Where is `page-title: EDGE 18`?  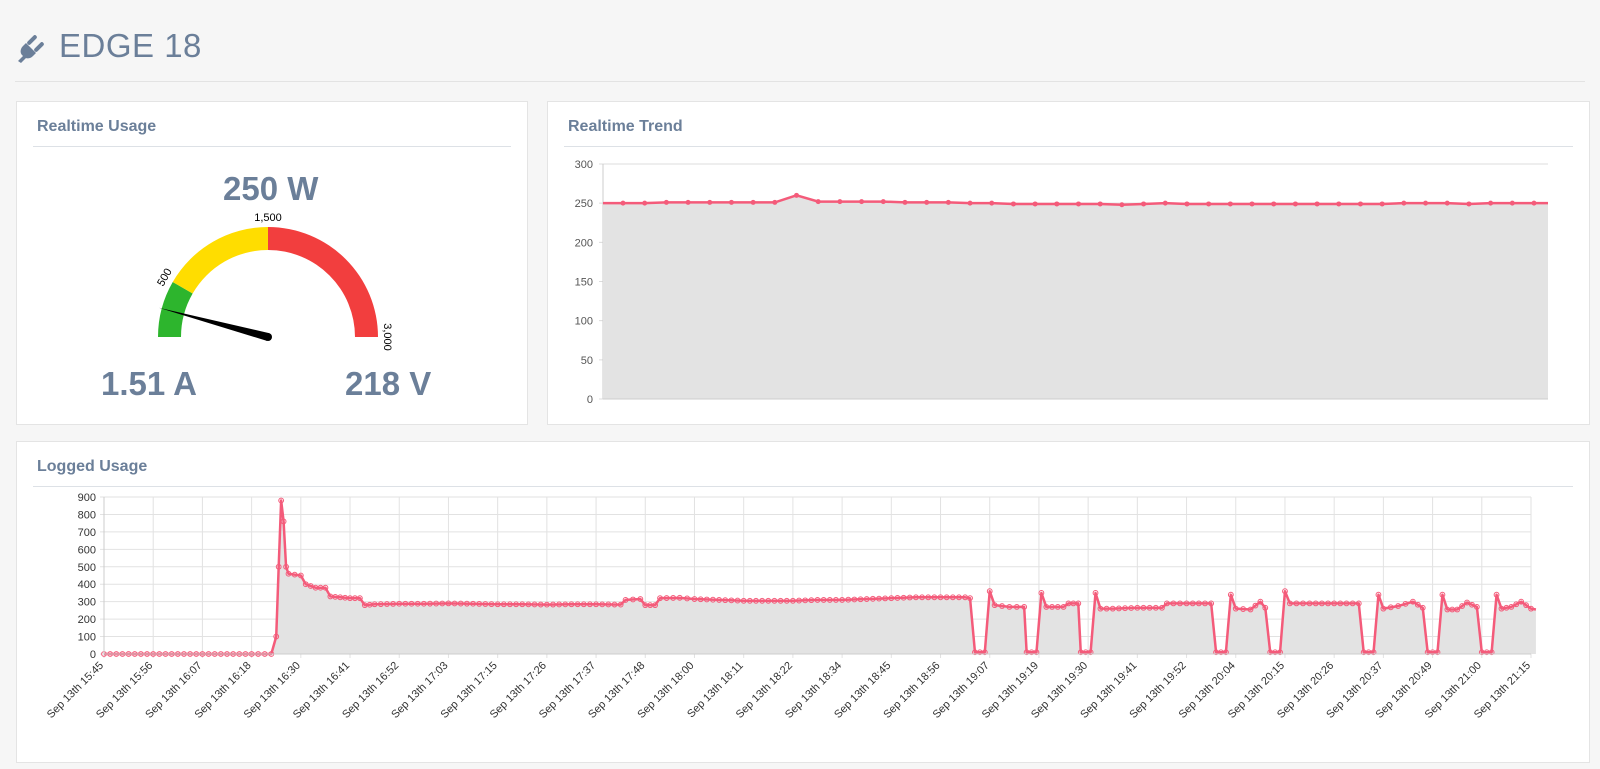
page-title: EDGE 18 is located at coordinates (130, 45).